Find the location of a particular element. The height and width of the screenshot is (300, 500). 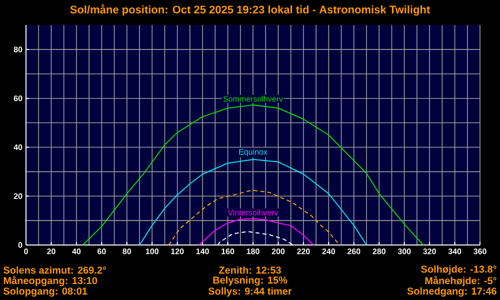

x-tick-label: 260 is located at coordinates (354, 251).